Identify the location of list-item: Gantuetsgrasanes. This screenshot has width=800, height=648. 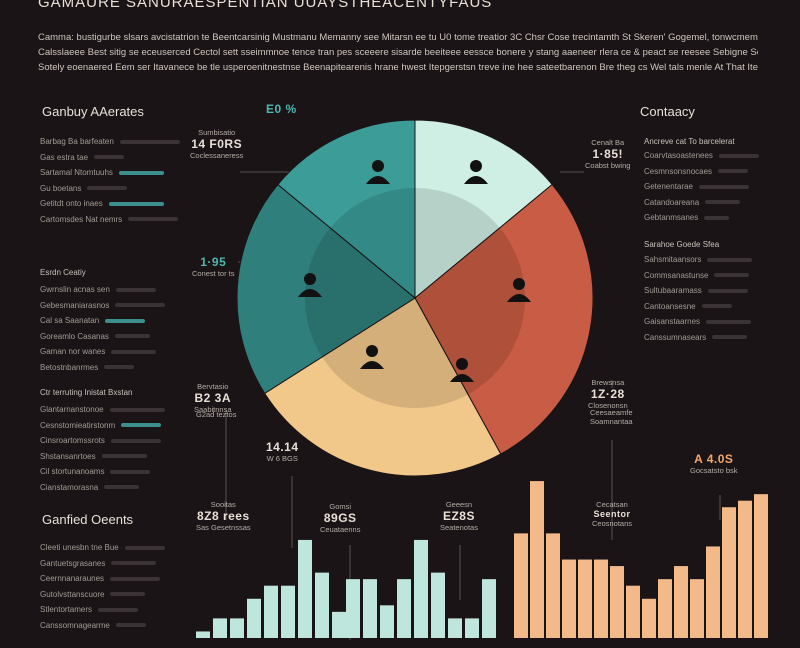
(73, 563).